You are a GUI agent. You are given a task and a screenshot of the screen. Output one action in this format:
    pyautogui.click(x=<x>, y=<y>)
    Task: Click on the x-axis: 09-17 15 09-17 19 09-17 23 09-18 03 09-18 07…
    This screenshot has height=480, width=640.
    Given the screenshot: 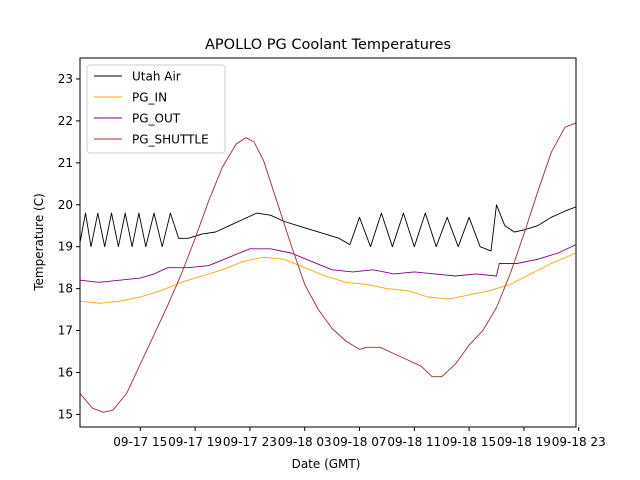 What is the action you would take?
    pyautogui.click(x=359, y=438)
    